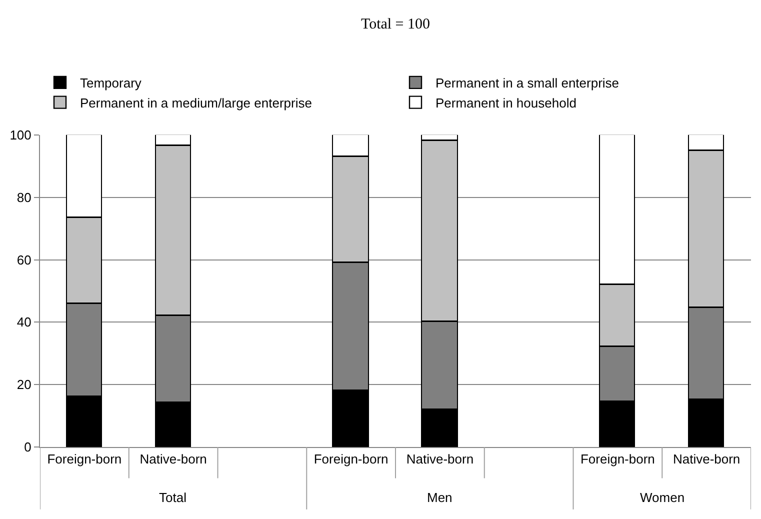 The image size is (761, 519). Describe the element at coordinates (528, 82) in the screenshot. I see `legend-label: Permanent in a small enterprise` at that location.